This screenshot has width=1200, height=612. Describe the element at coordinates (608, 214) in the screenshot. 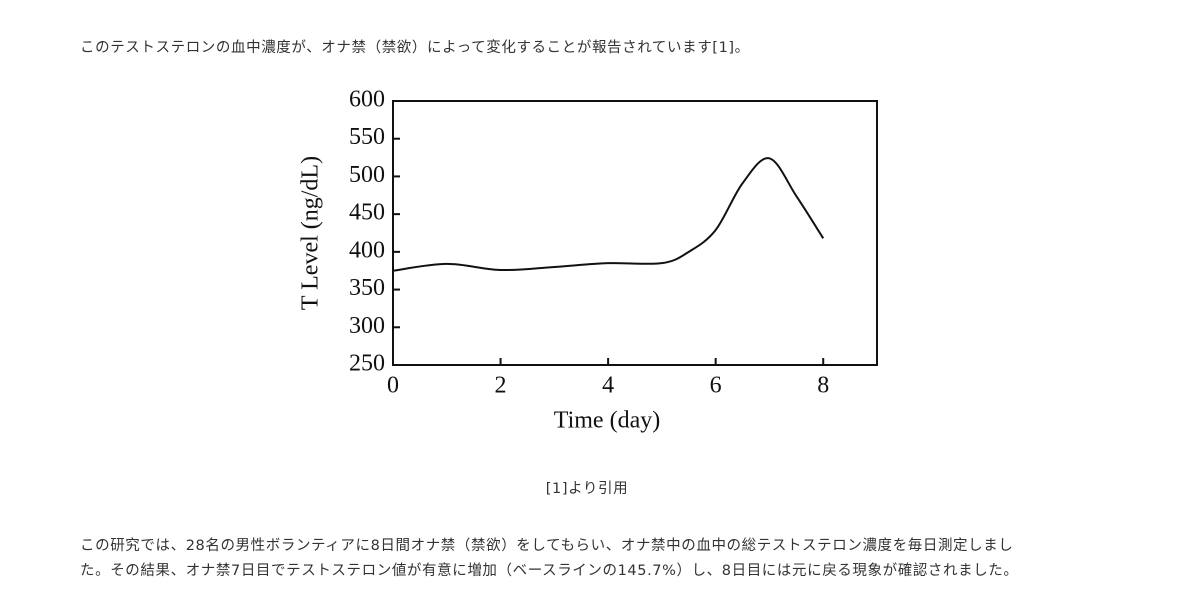

I see `data-line` at that location.